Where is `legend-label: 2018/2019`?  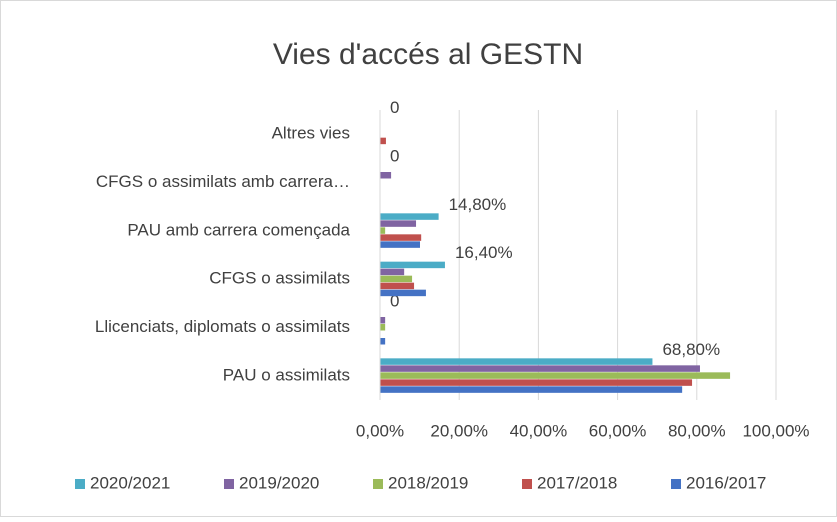
legend-label: 2018/2019 is located at coordinates (428, 482).